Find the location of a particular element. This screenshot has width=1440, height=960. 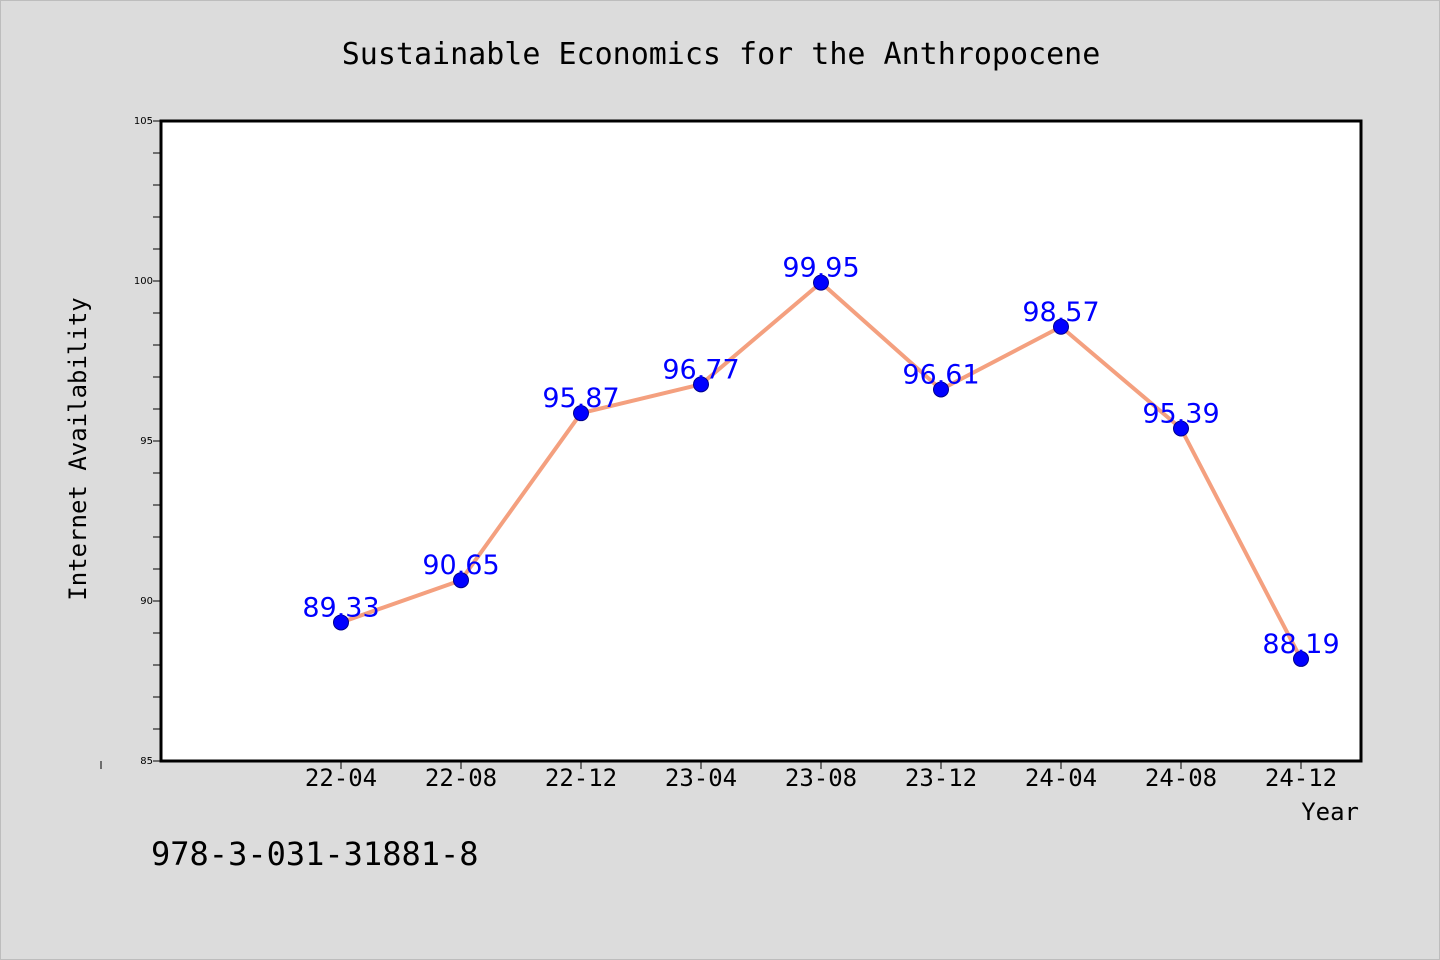

y-axis-label: Internet Availability is located at coordinates (78, 448).